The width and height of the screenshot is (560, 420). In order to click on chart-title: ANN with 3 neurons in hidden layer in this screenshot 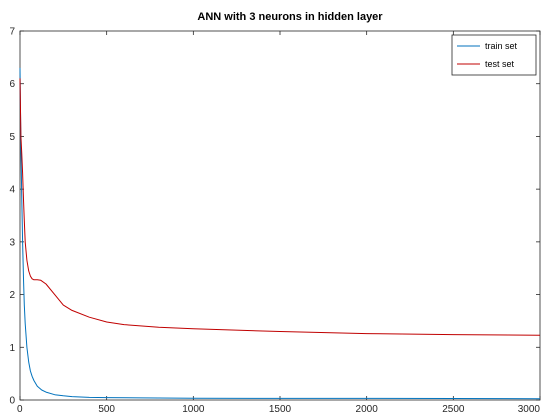, I will do `click(290, 17)`.